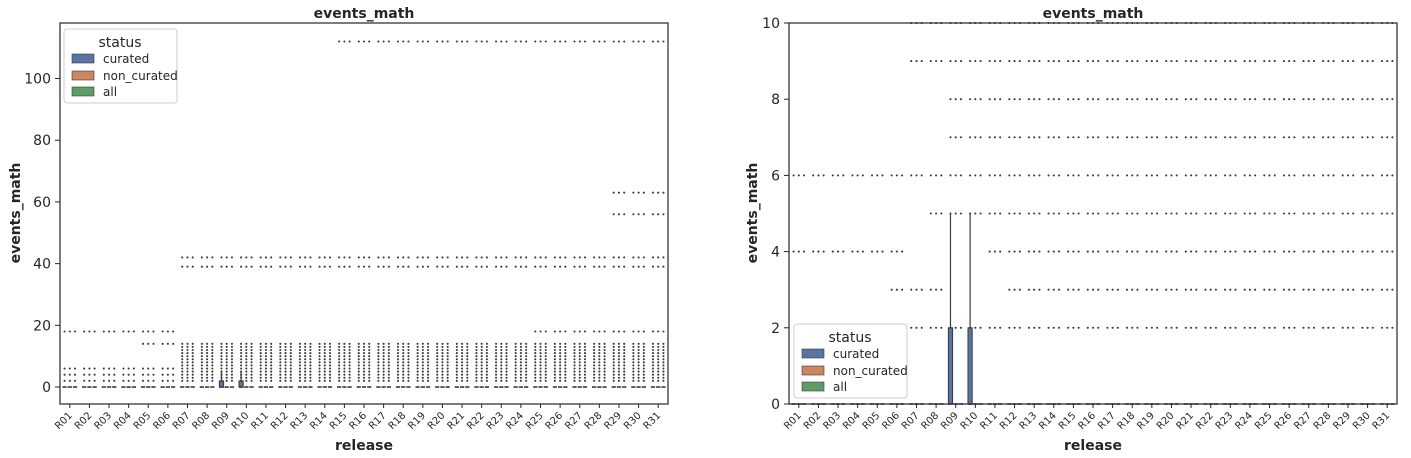 This screenshot has height=458, width=1411. Describe the element at coordinates (775, 253) in the screenshot. I see `right-y-tick-label: 4` at that location.